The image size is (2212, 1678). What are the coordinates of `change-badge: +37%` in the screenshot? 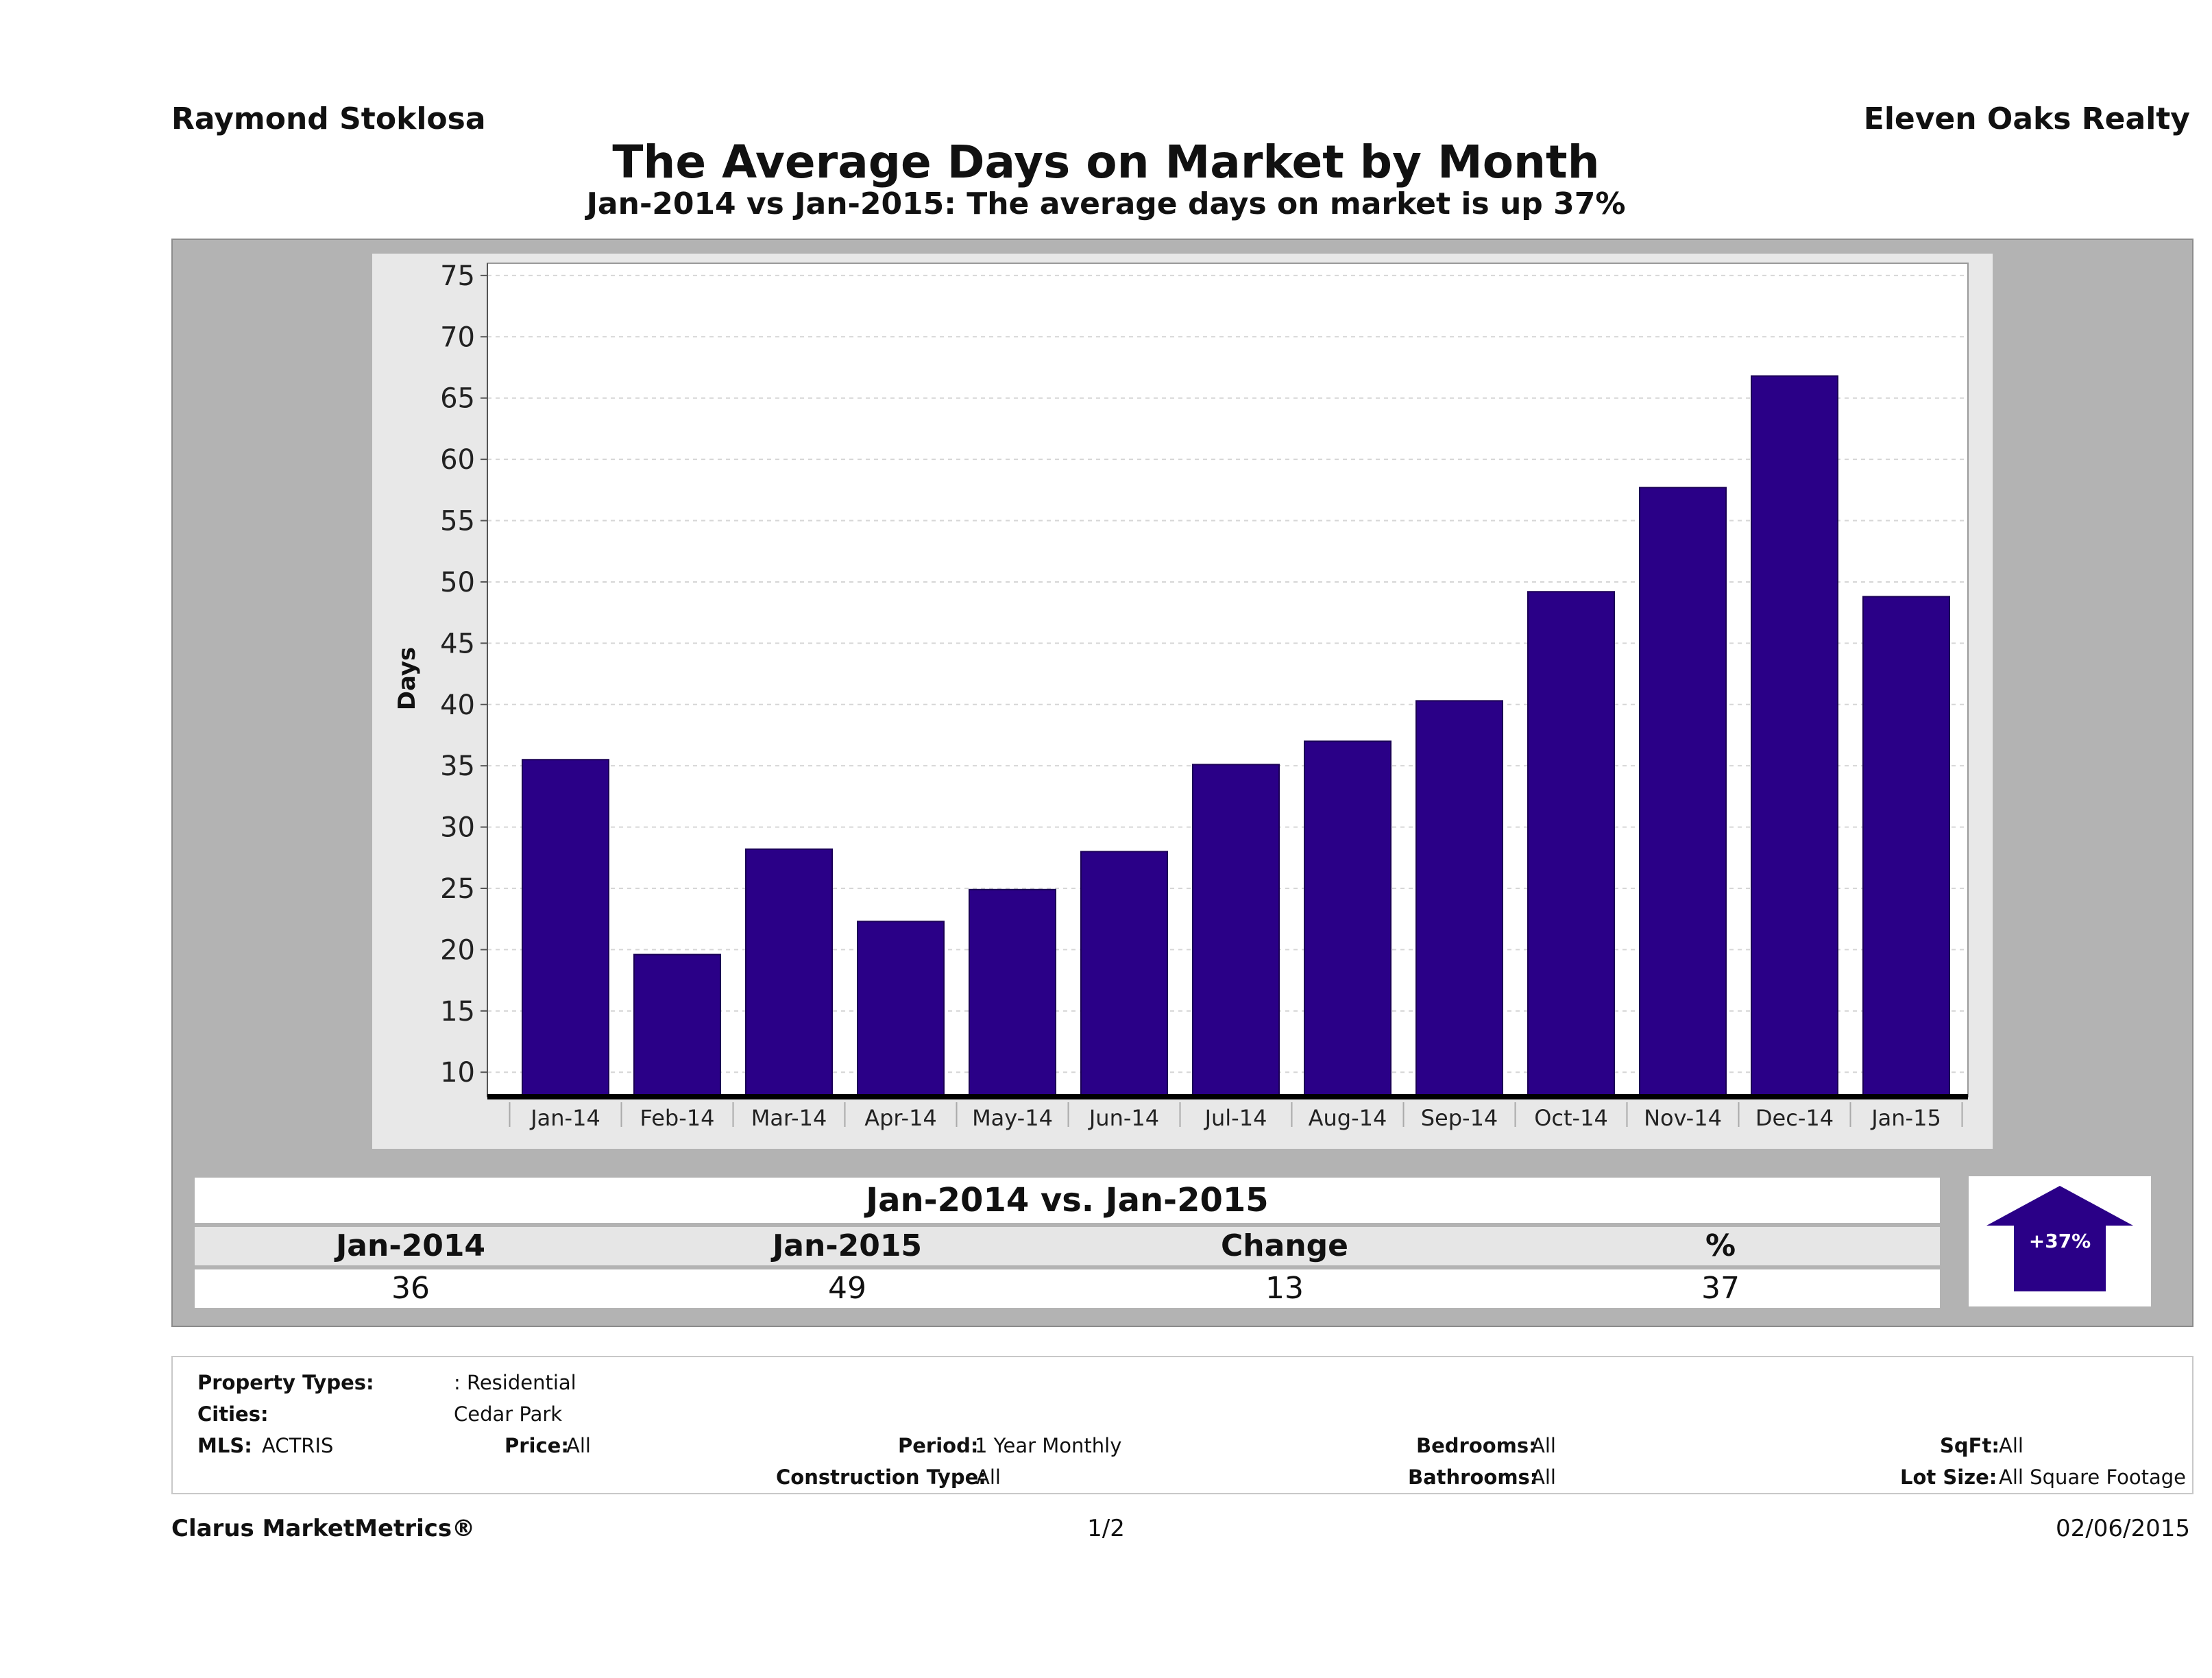 It's located at (2060, 1241).